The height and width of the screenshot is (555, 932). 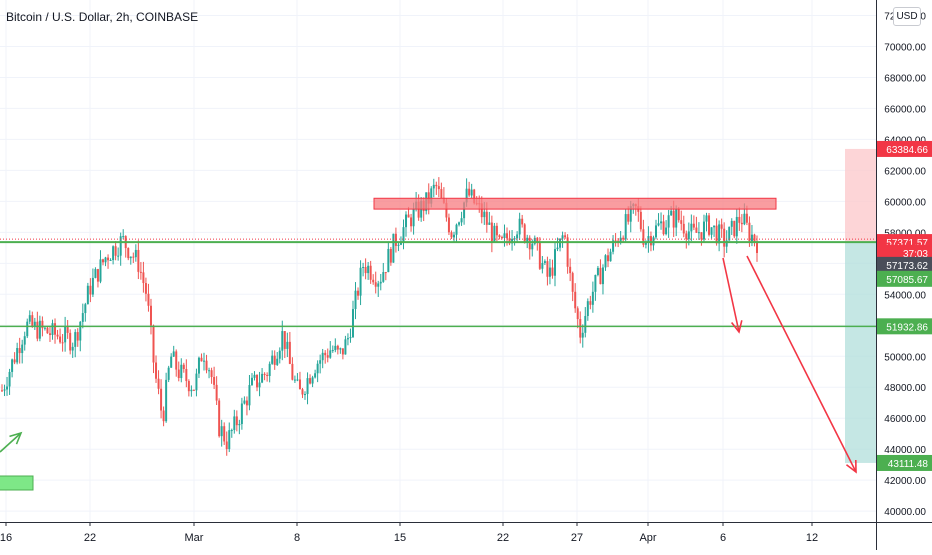 What do you see at coordinates (466, 533) in the screenshot?
I see `time-axis: 16 22 Mar 8 15 22 27 Apr 6 12` at bounding box center [466, 533].